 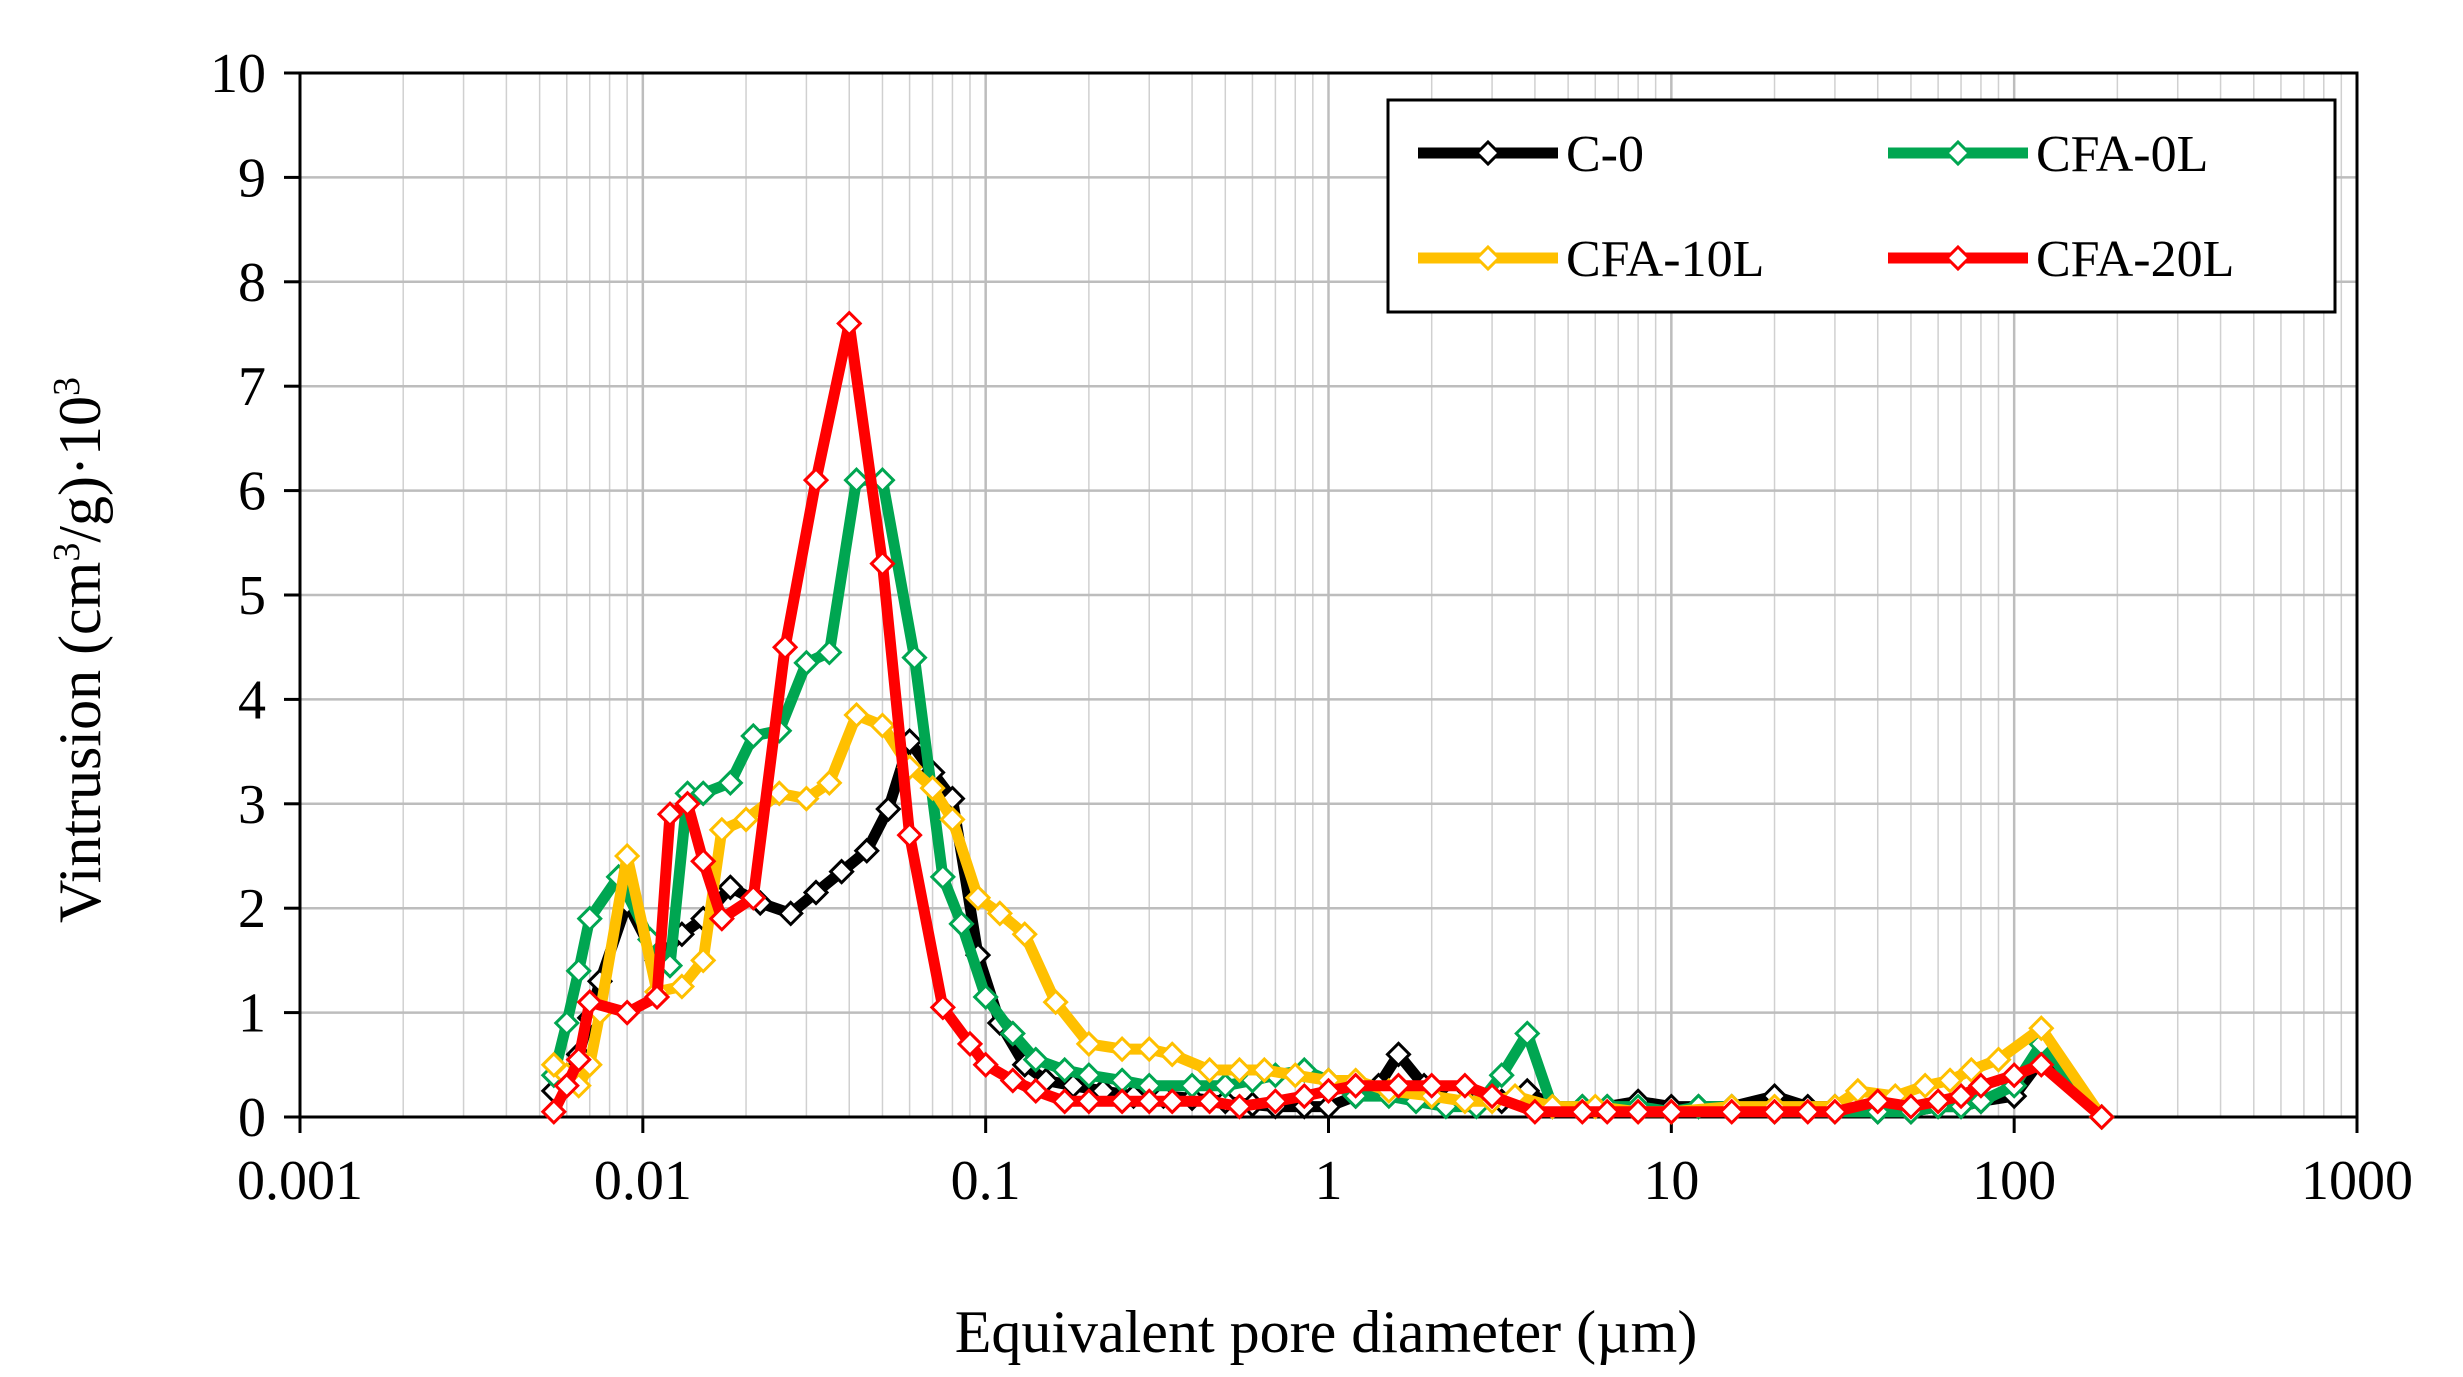 I want to click on legend-item-cfa-0l: CFA-0L, so click(x=2048, y=154).